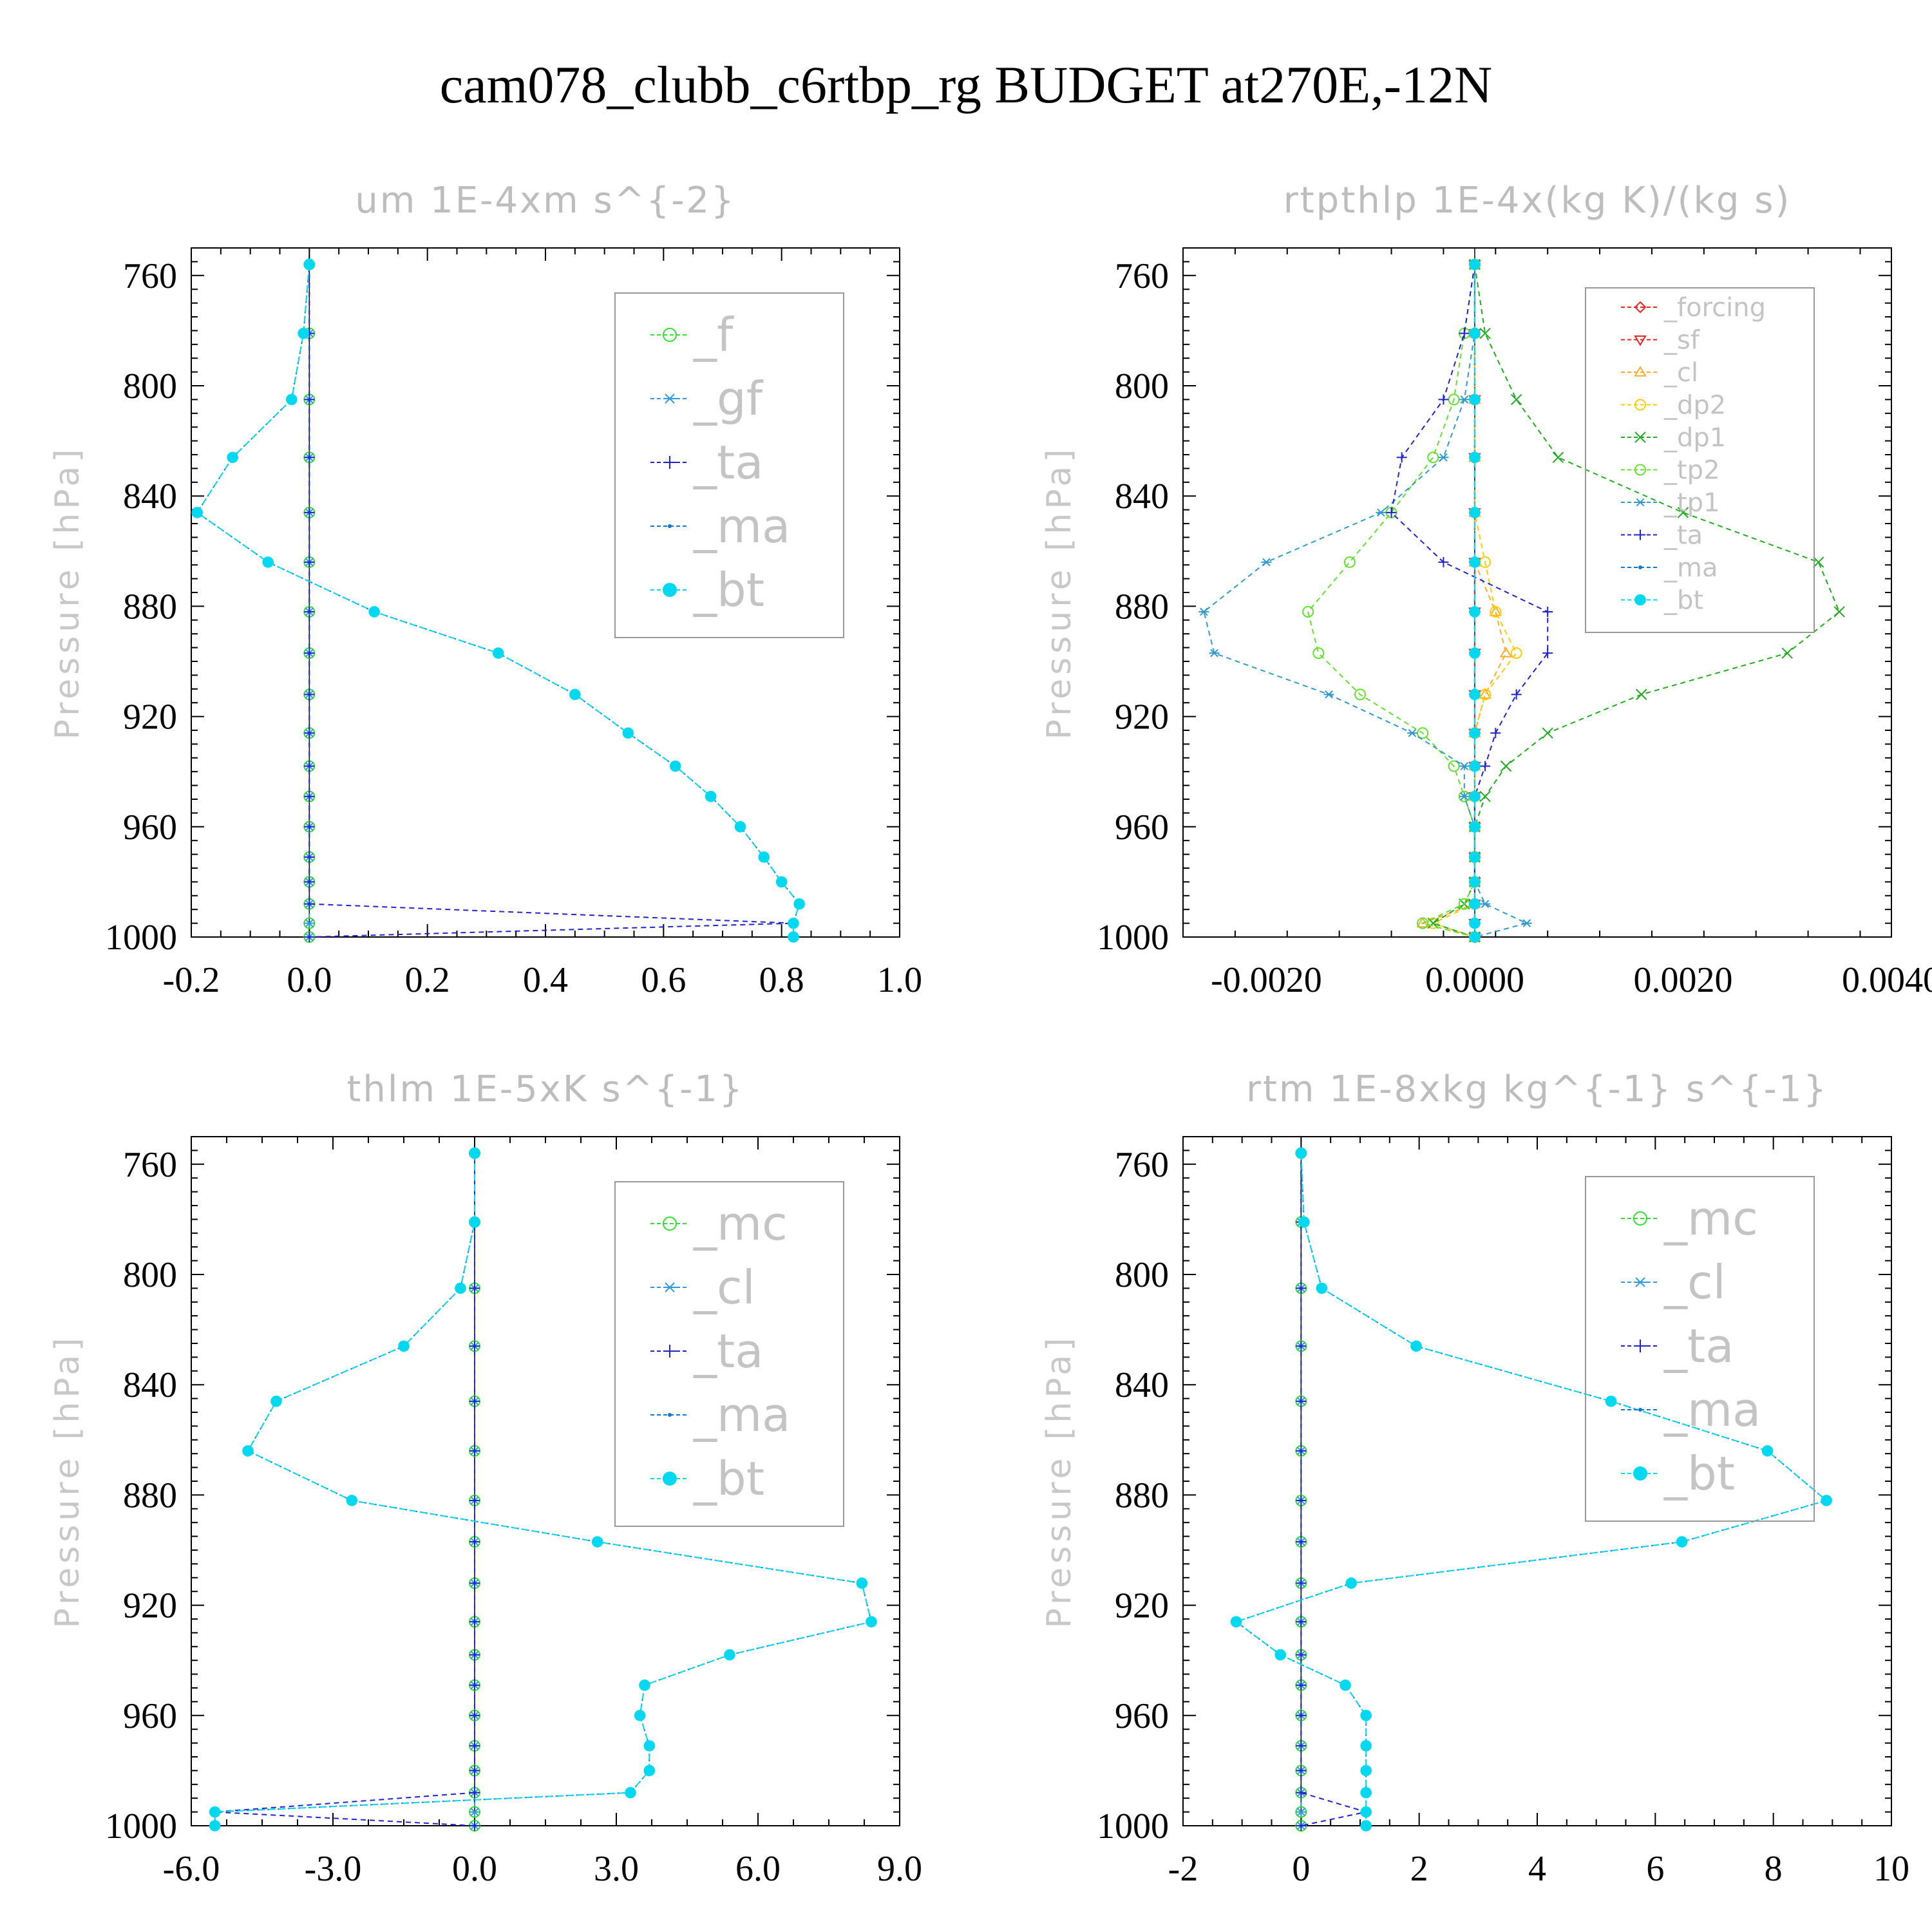  What do you see at coordinates (1537, 1869) in the screenshot?
I see `x-tick-label: 4` at bounding box center [1537, 1869].